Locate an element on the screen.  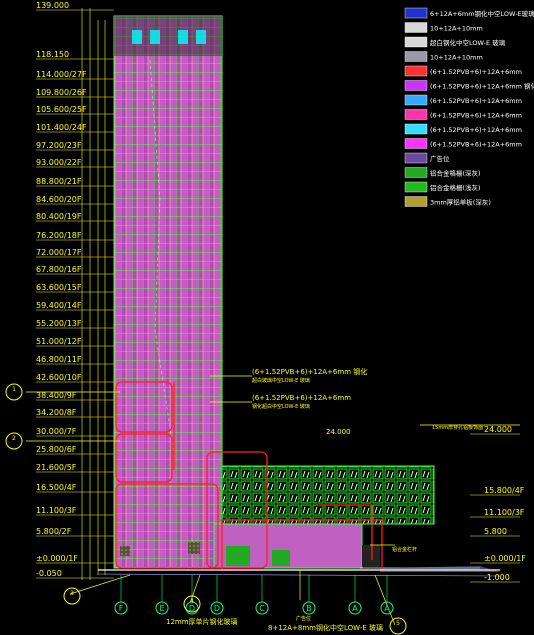
level-label: 84.600/20F is located at coordinates (59, 199).